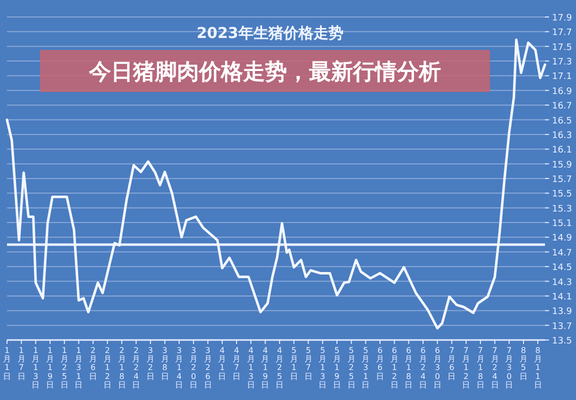 The height and width of the screenshot is (400, 576). I want to click on y-tick-label: 16.1, so click(562, 151).